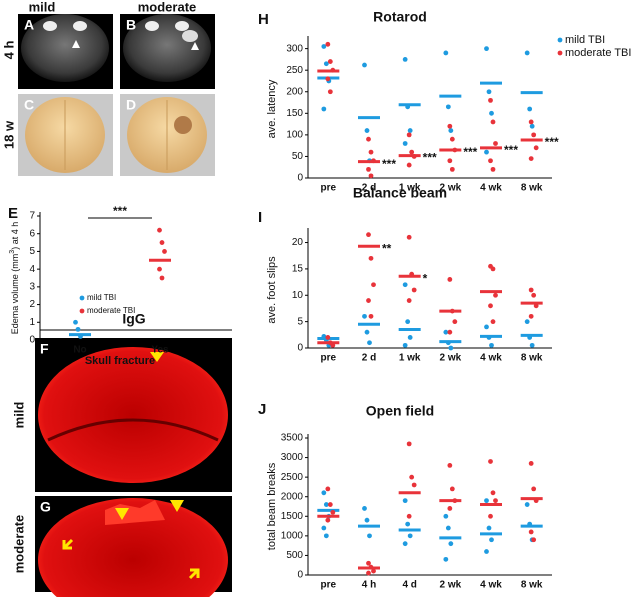 This screenshot has height=597, width=640. What do you see at coordinates (329, 358) in the screenshot?
I see `x-tick-label: pre` at bounding box center [329, 358].